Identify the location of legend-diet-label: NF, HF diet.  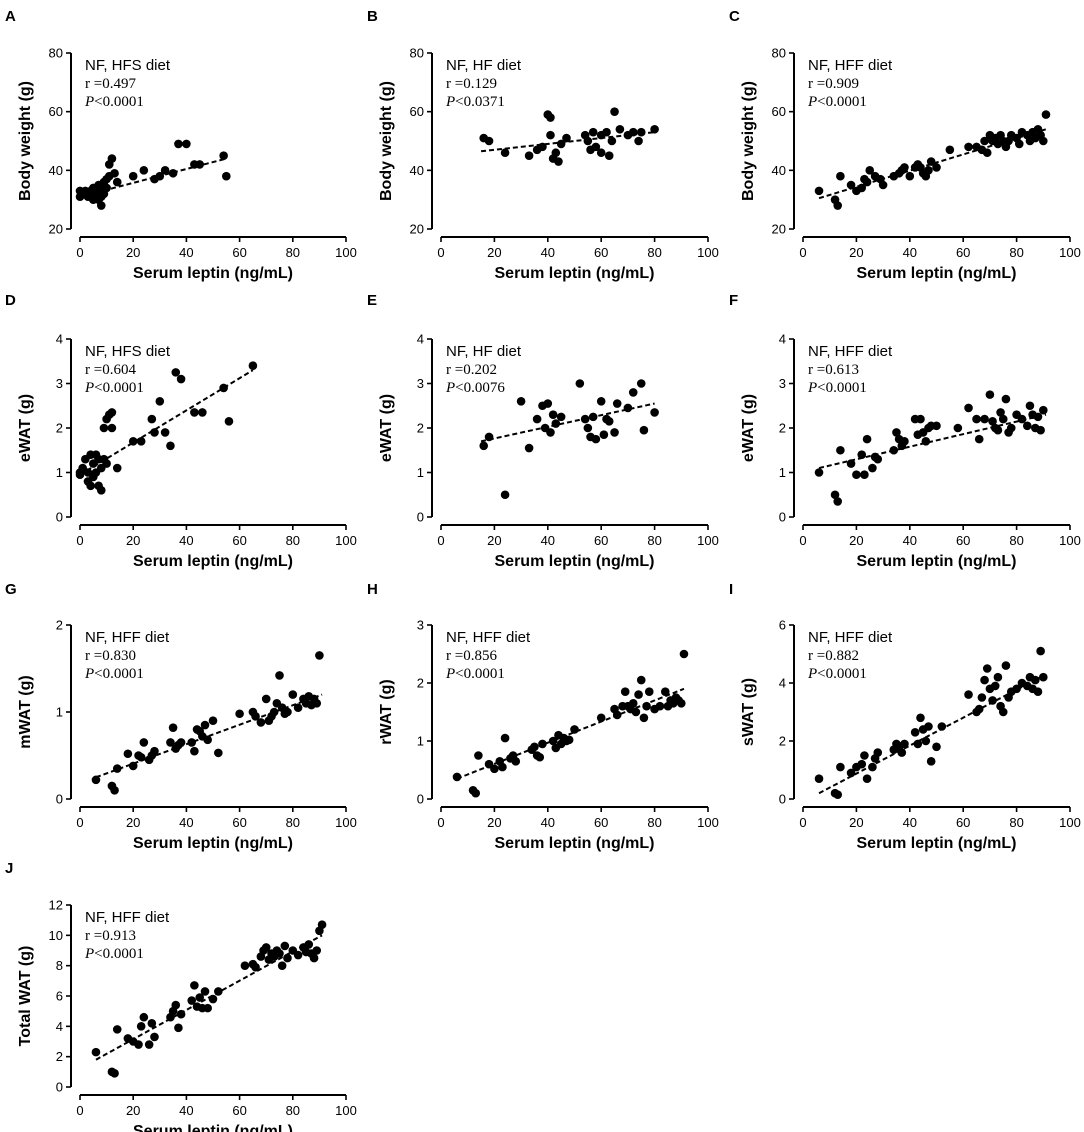
(484, 65).